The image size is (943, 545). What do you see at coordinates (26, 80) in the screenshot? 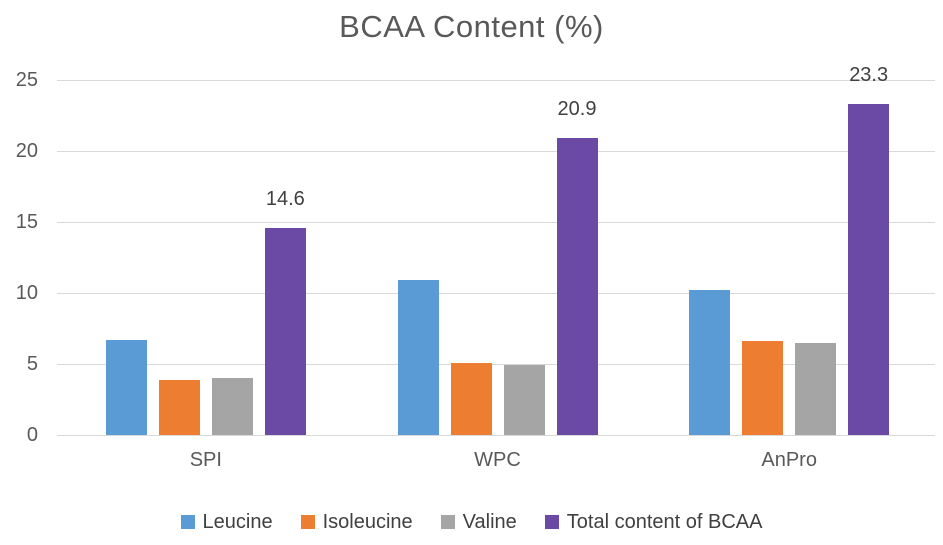
I see `y-axis-tick-label-25: 25` at bounding box center [26, 80].